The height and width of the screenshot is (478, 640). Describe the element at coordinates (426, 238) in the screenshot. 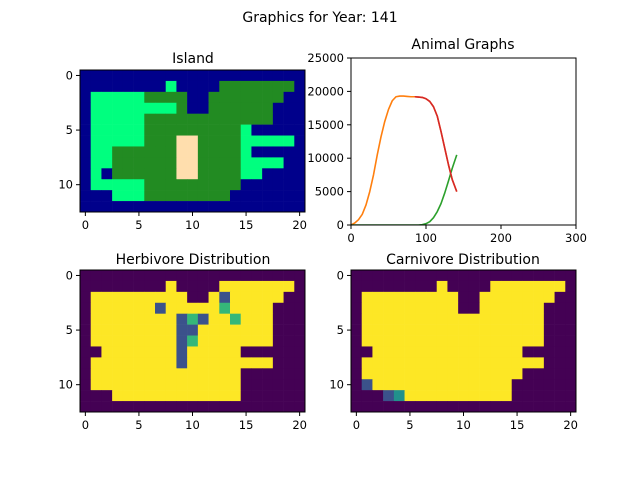

I see `animal-xtick-label: 100` at that location.